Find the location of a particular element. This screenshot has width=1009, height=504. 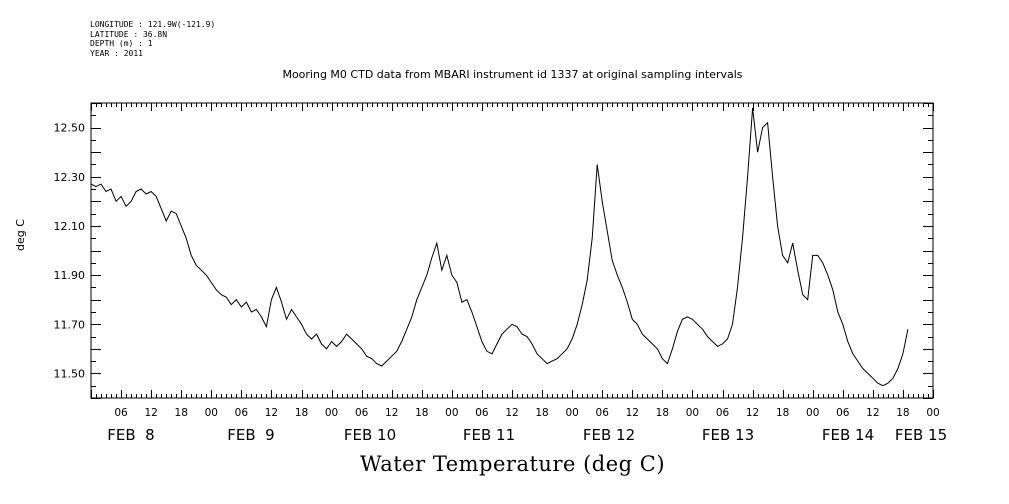

day-label: FEB 9 is located at coordinates (250, 435).